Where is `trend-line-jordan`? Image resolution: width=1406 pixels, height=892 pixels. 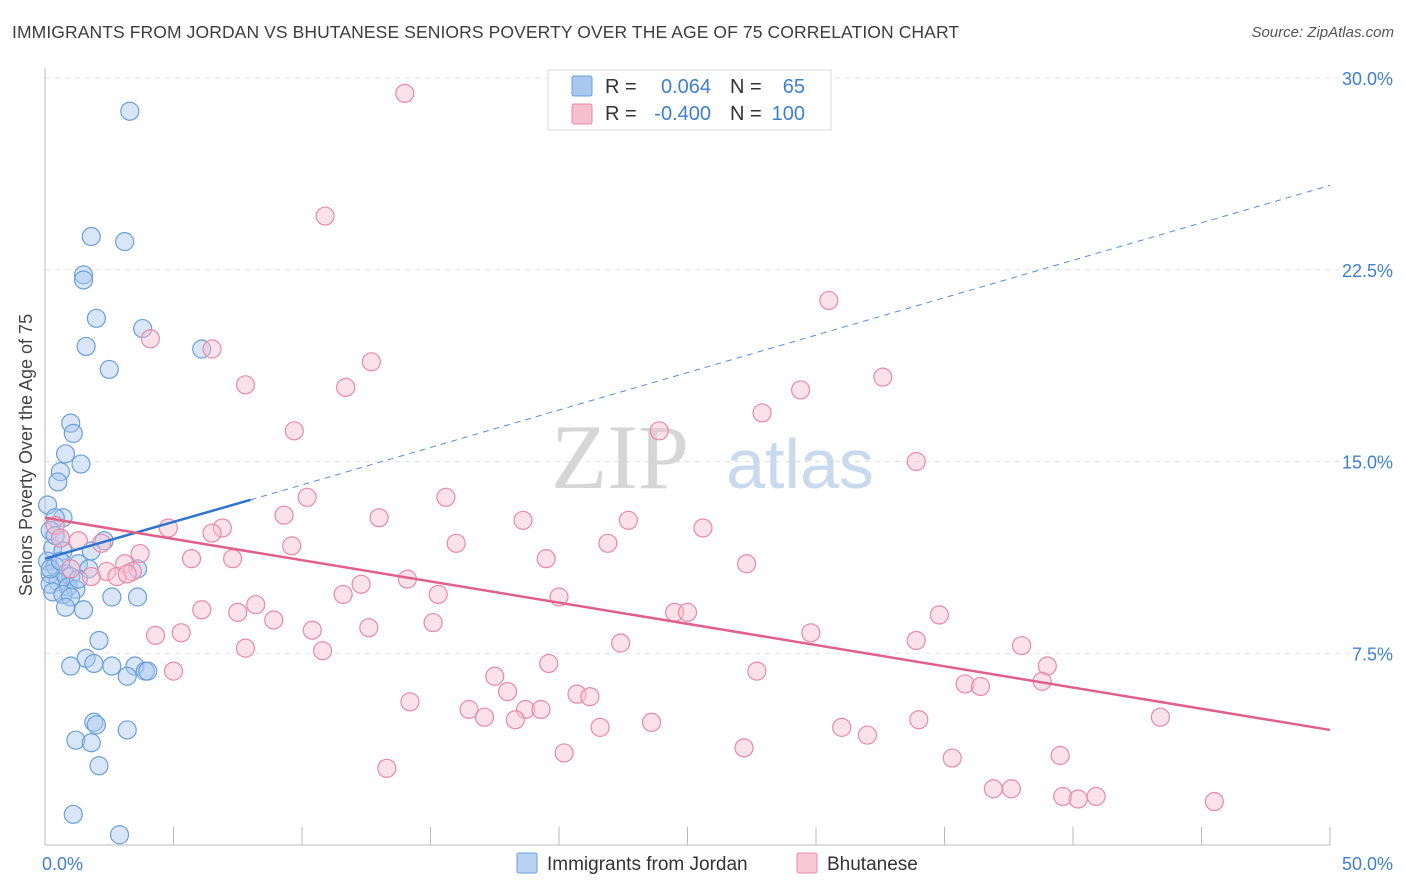 trend-line-jordan is located at coordinates (147, 529).